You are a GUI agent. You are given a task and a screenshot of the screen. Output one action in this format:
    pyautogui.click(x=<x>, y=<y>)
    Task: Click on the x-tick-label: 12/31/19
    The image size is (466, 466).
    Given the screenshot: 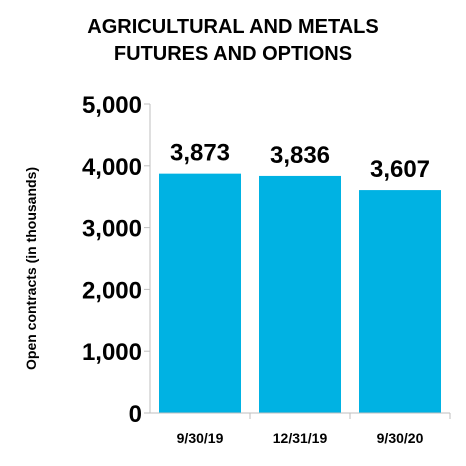 What is the action you would take?
    pyautogui.click(x=300, y=438)
    